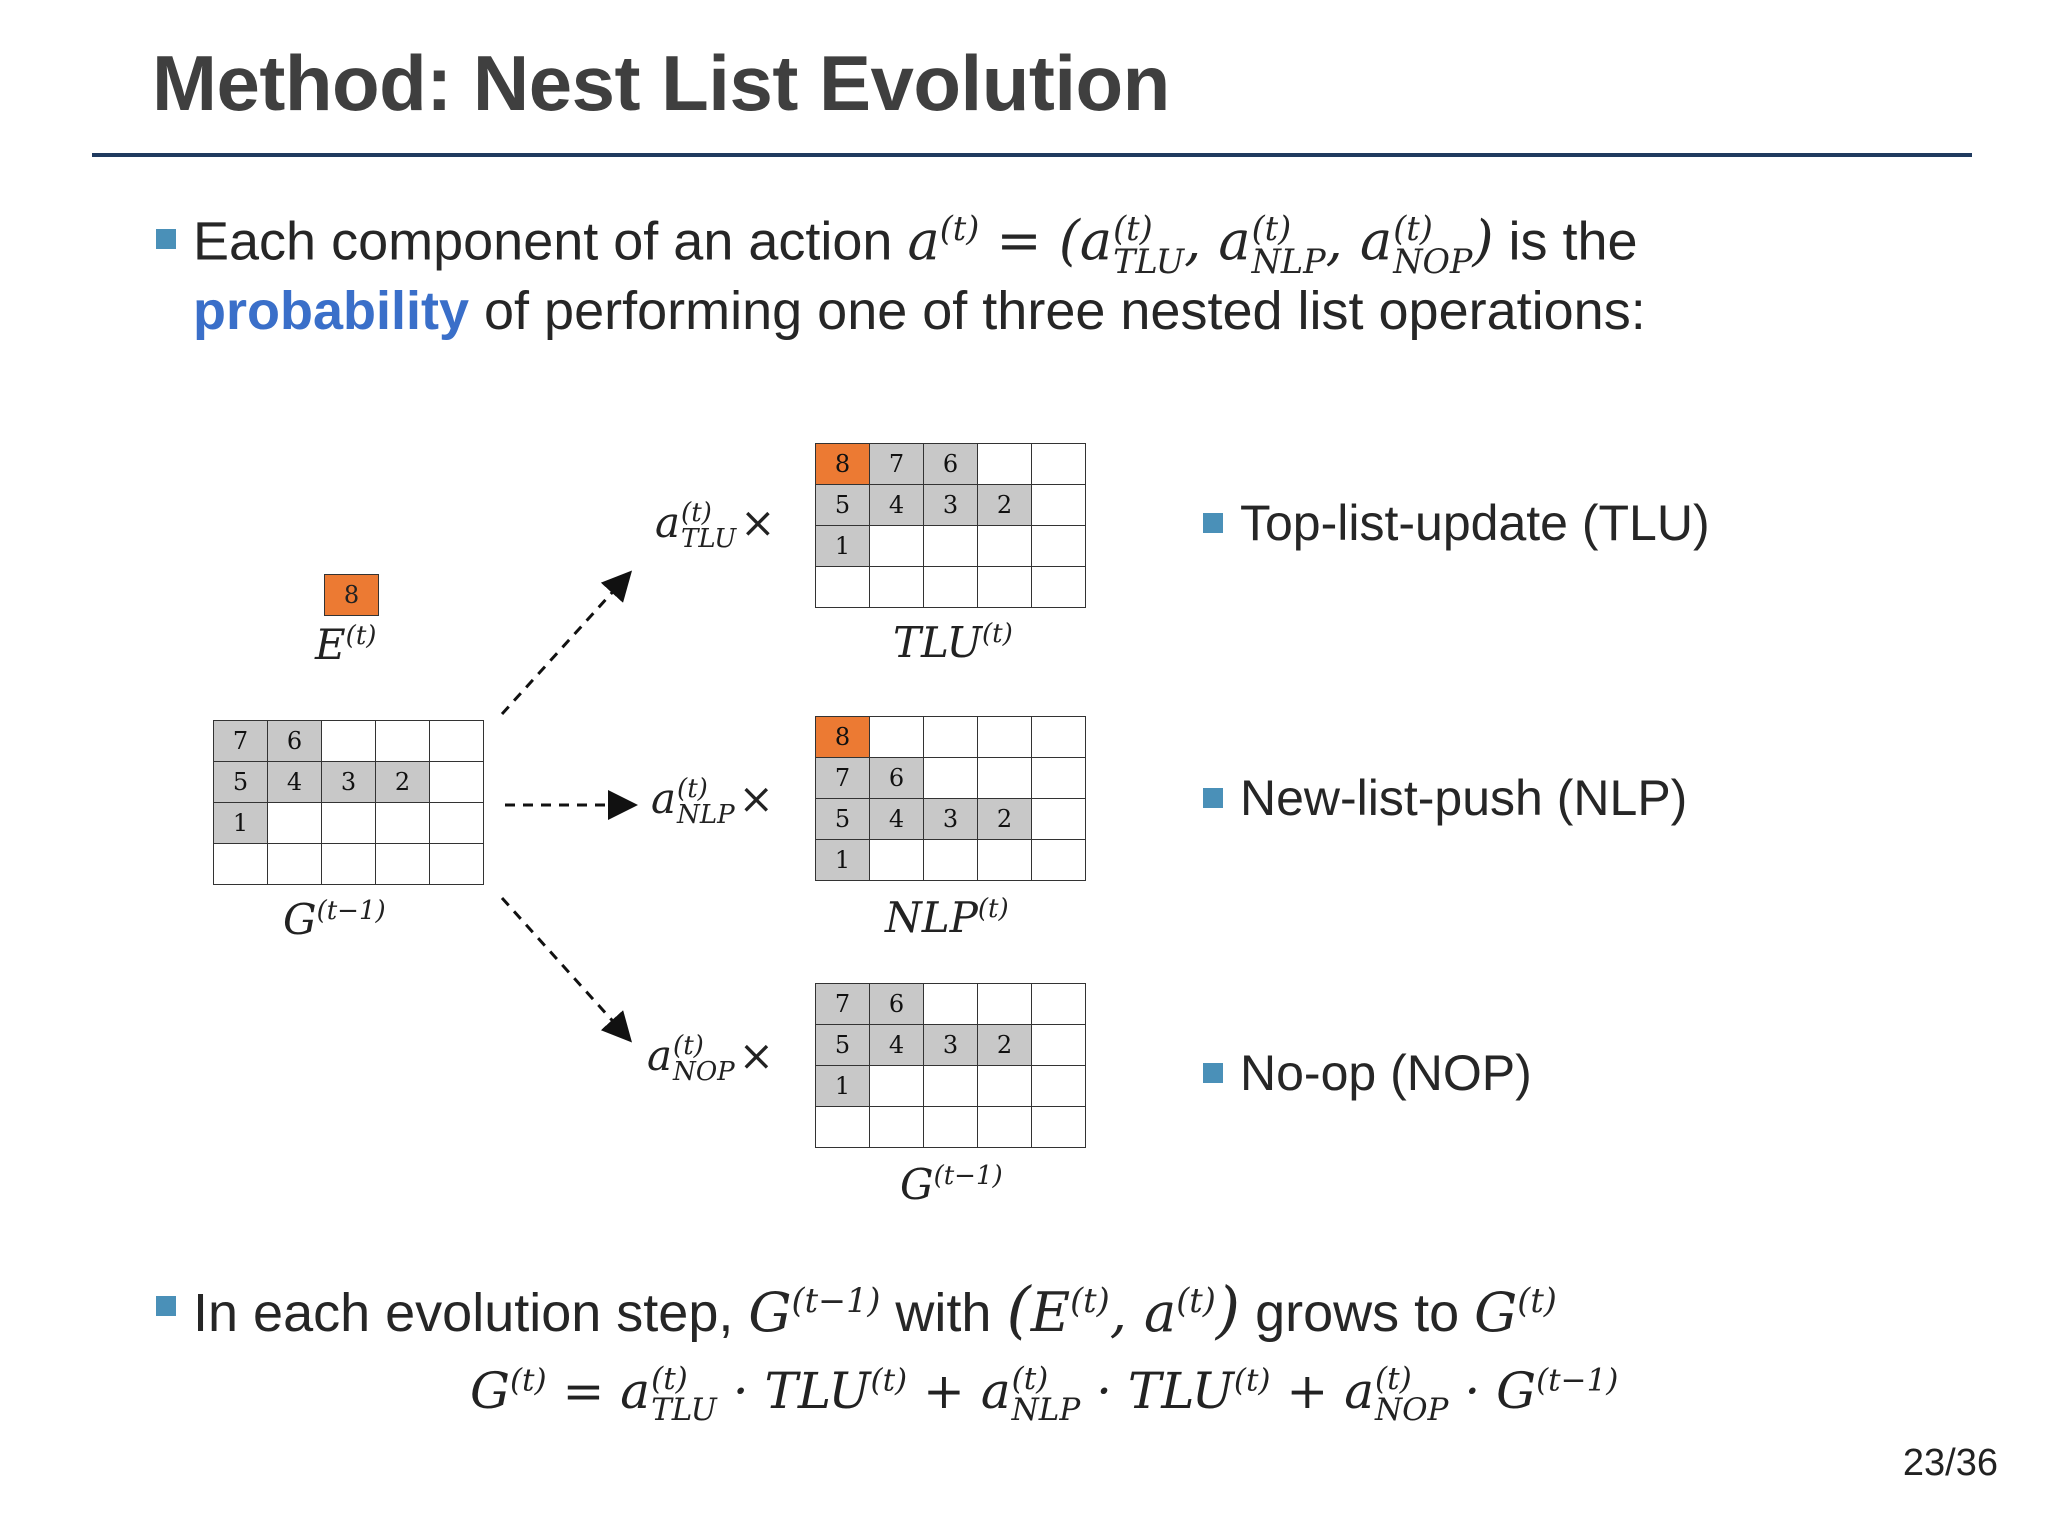  I want to click on label-e-t: E(t), so click(346, 644).